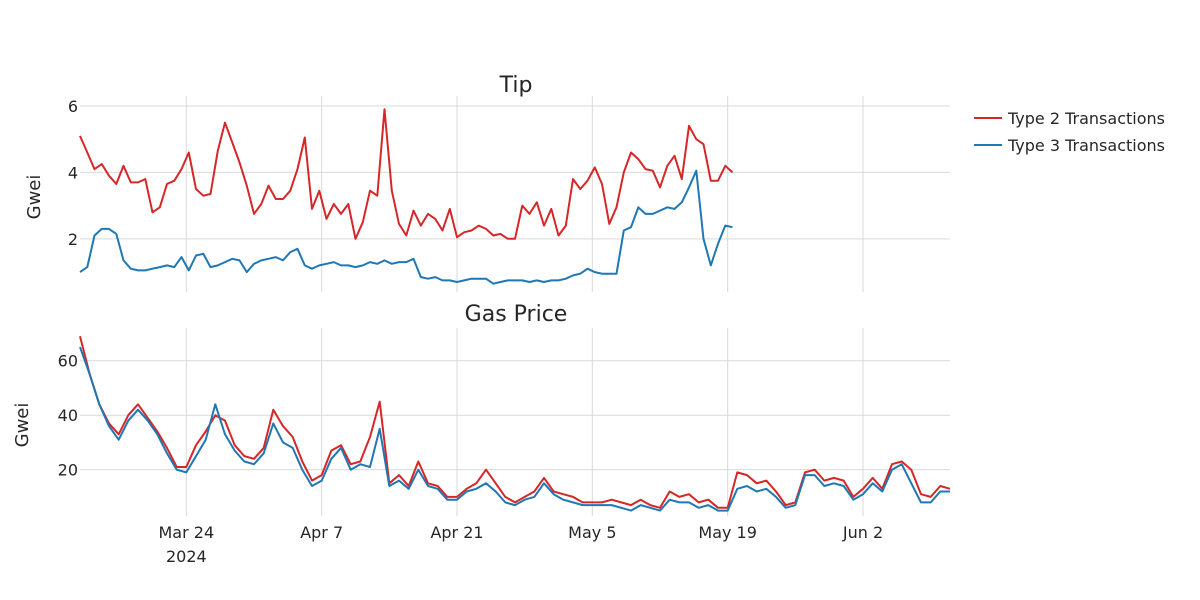  Describe the element at coordinates (187, 532) in the screenshot. I see `x-tick-label: Mar 24` at that location.